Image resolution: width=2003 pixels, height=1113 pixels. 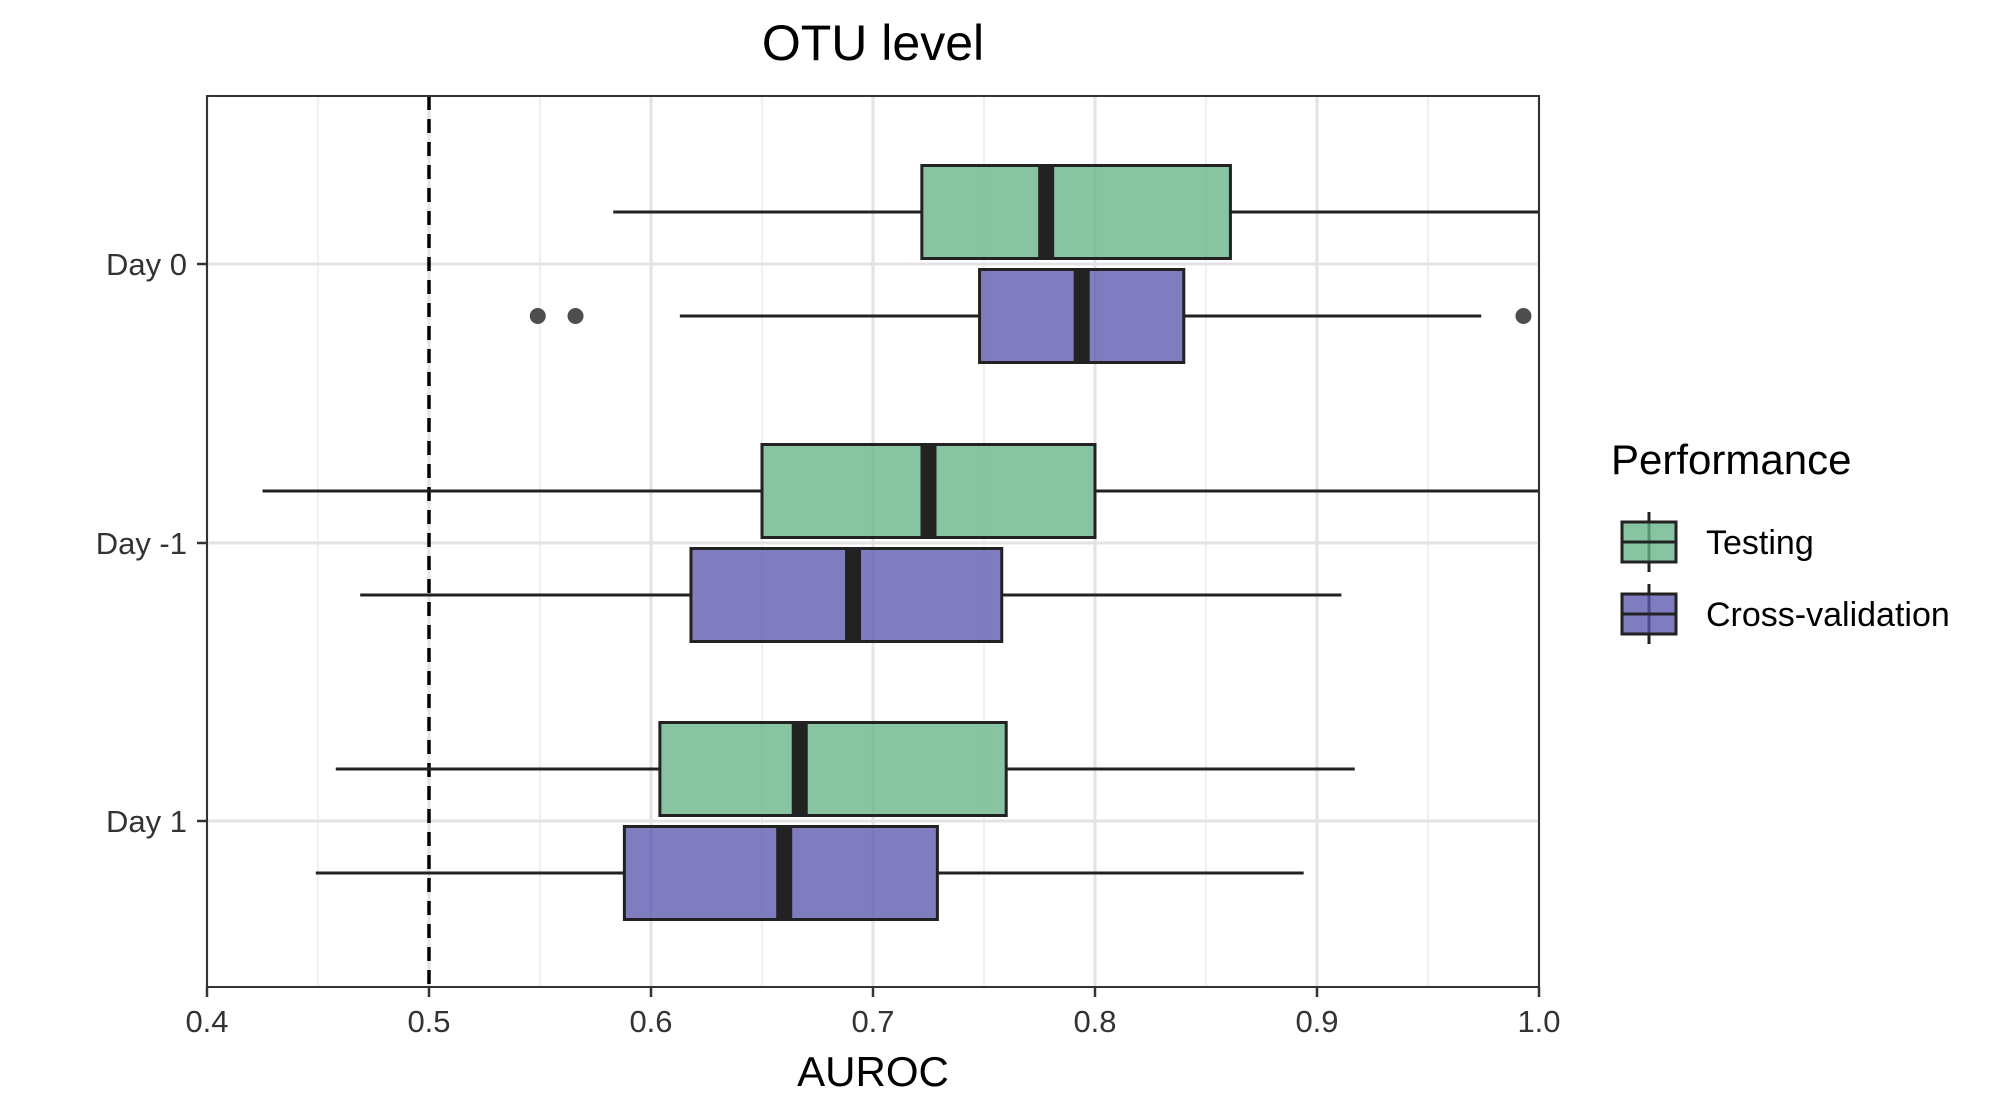 I want to click on legend: Performance Testing Cross-validation, so click(x=1780, y=540).